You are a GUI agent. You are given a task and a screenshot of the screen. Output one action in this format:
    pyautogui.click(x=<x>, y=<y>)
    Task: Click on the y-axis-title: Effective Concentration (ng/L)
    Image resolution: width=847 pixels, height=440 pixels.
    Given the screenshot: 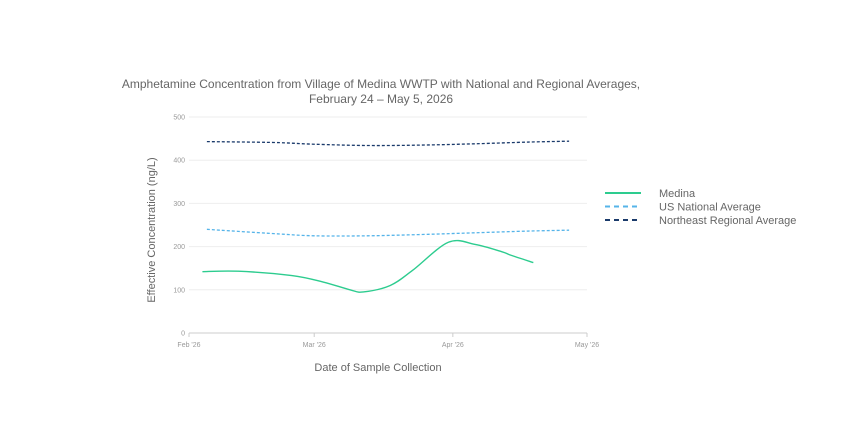 What is the action you would take?
    pyautogui.click(x=152, y=229)
    